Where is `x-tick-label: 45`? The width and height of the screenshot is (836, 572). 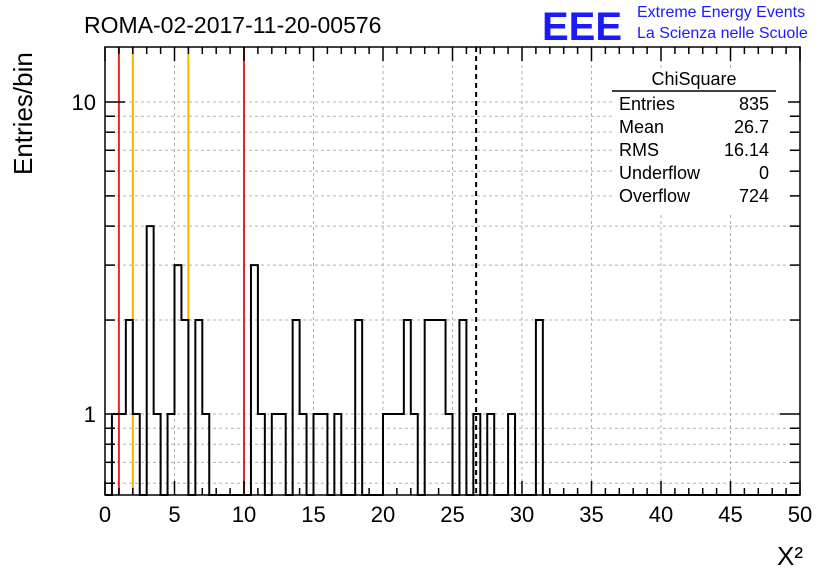 x-tick-label: 45 is located at coordinates (730, 514).